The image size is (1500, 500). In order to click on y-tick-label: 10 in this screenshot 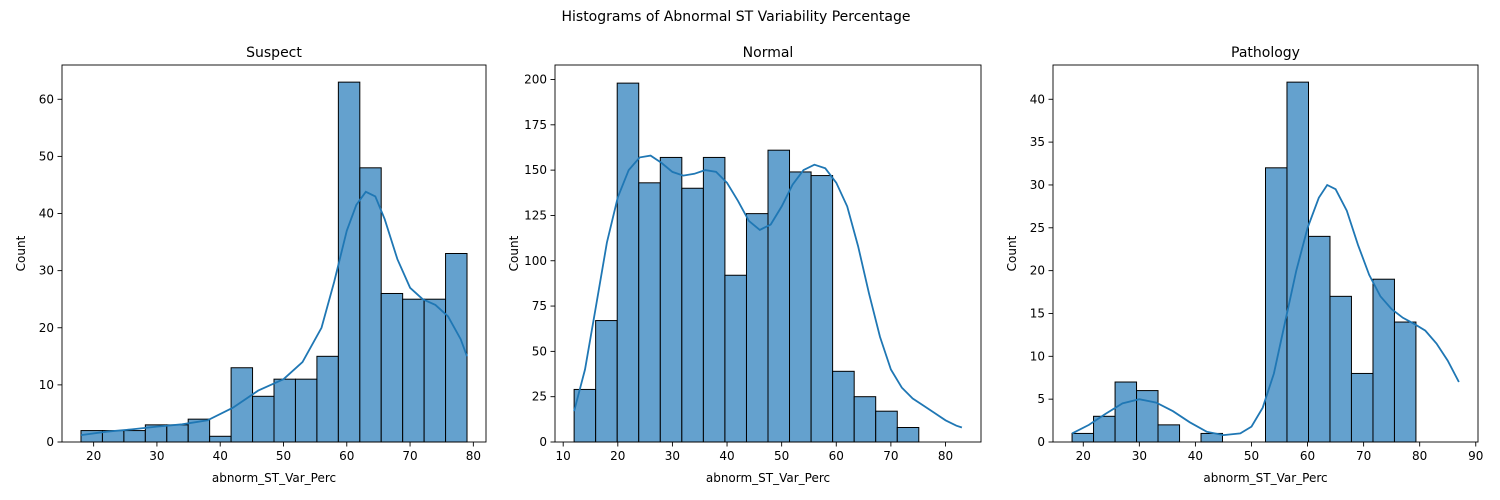, I will do `click(1037, 356)`.